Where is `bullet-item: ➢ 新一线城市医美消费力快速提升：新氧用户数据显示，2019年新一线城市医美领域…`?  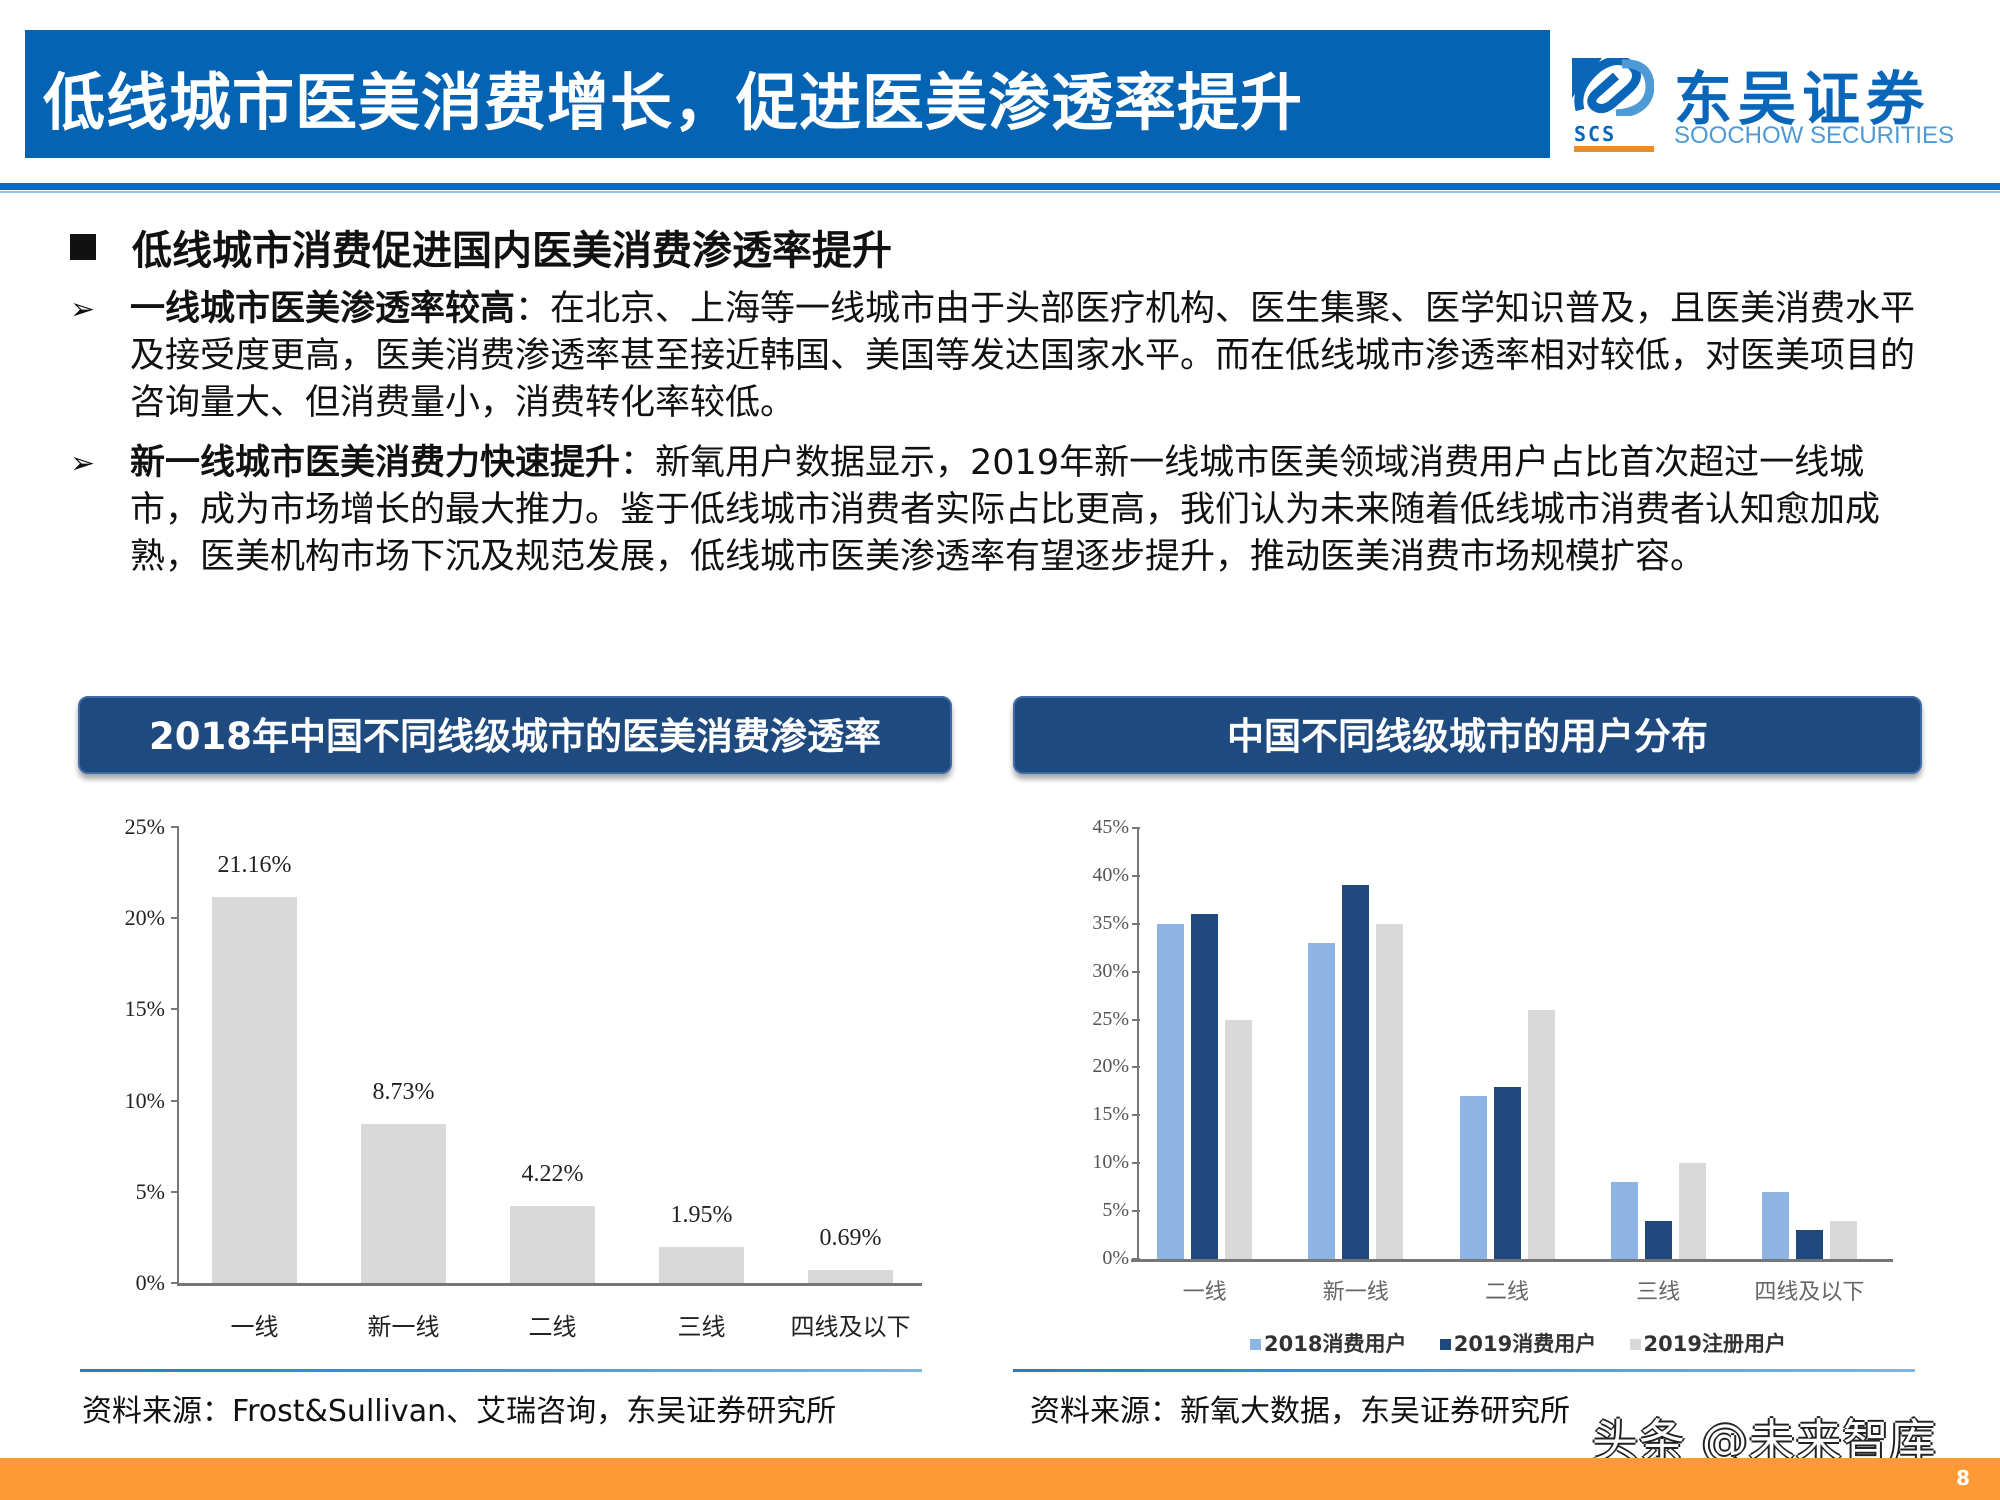 bullet-item: ➢ 新一线城市医美消费力快速提升：新氧用户数据显示，2019年新一线城市医美领域… is located at coordinates (1000, 510).